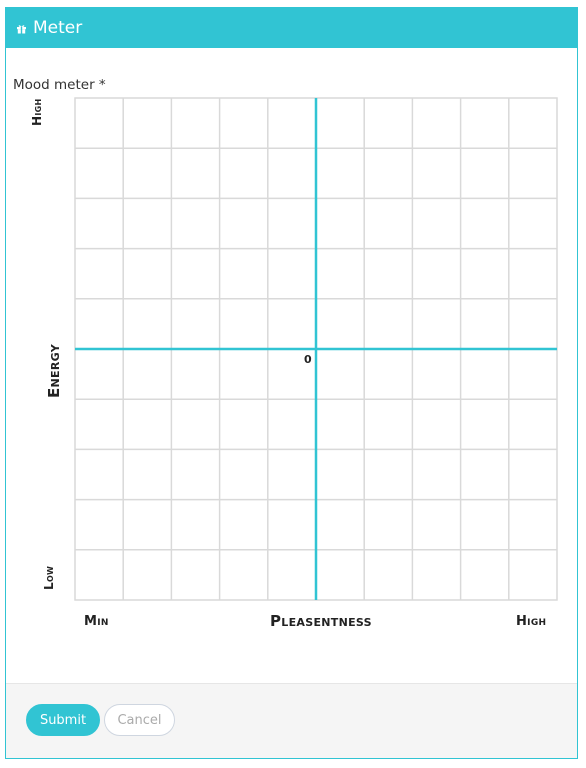  What do you see at coordinates (291, 28) in the screenshot?
I see `panel-header: Meter` at bounding box center [291, 28].